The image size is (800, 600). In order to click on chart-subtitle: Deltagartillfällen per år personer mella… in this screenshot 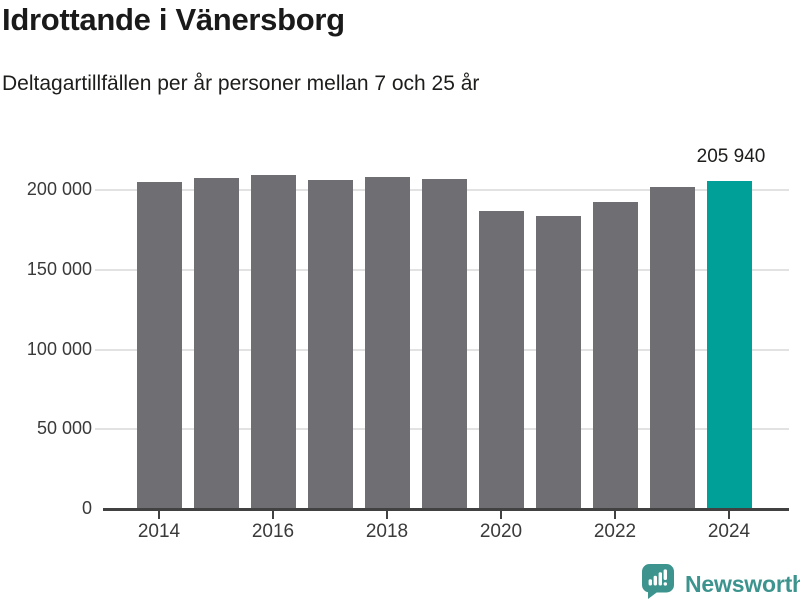, I will do `click(241, 83)`.